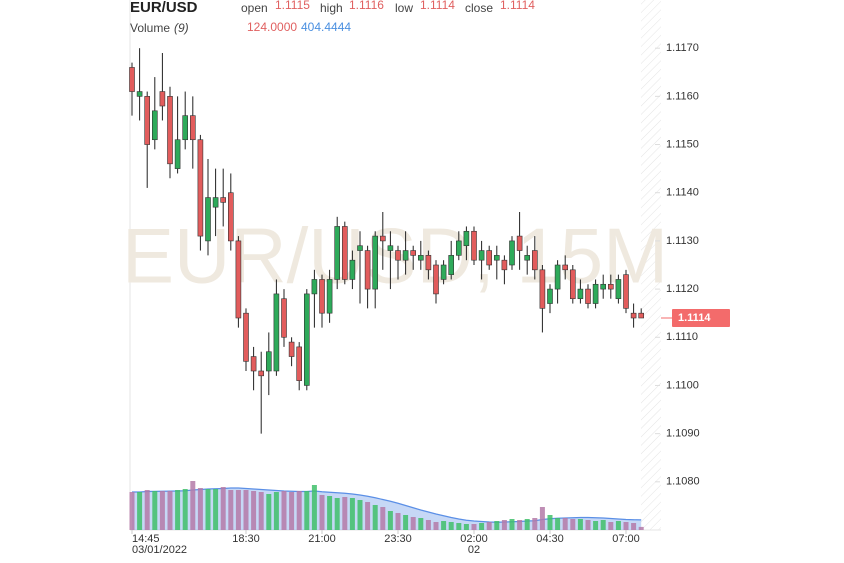  I want to click on y-tick-label: 1.1080, so click(683, 482).